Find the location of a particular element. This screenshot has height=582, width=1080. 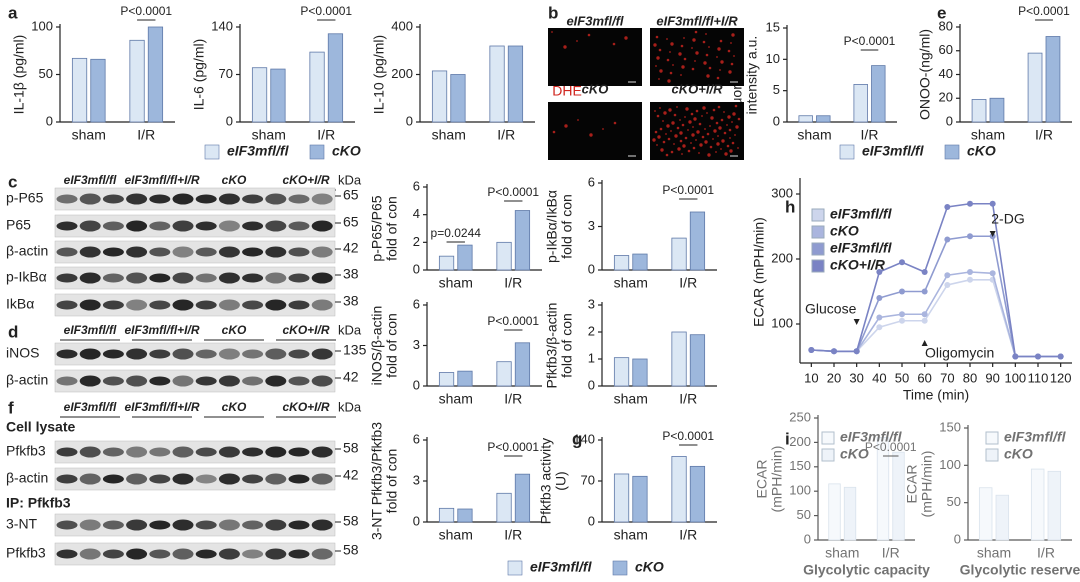

y-tick-label: 2 is located at coordinates (416, 241).